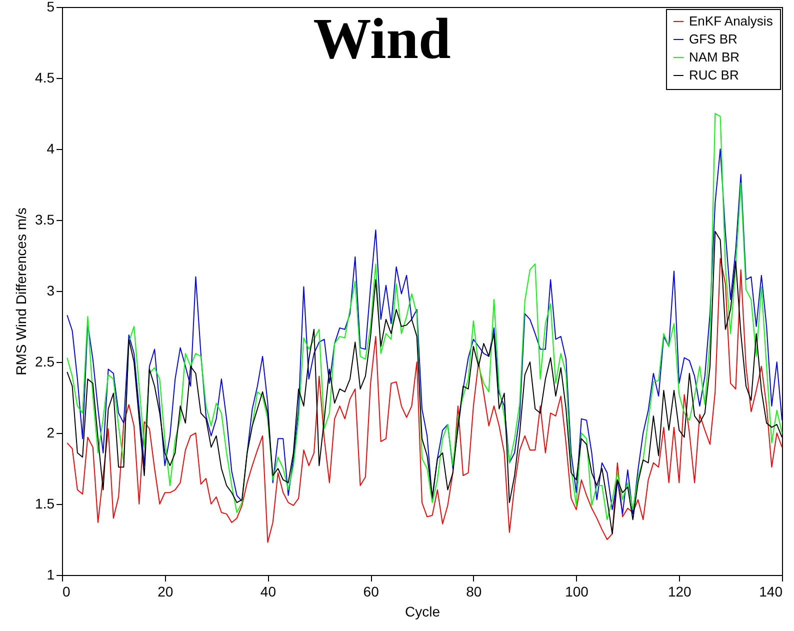 The height and width of the screenshot is (631, 794). I want to click on legend-label: RUC BR, so click(714, 75).